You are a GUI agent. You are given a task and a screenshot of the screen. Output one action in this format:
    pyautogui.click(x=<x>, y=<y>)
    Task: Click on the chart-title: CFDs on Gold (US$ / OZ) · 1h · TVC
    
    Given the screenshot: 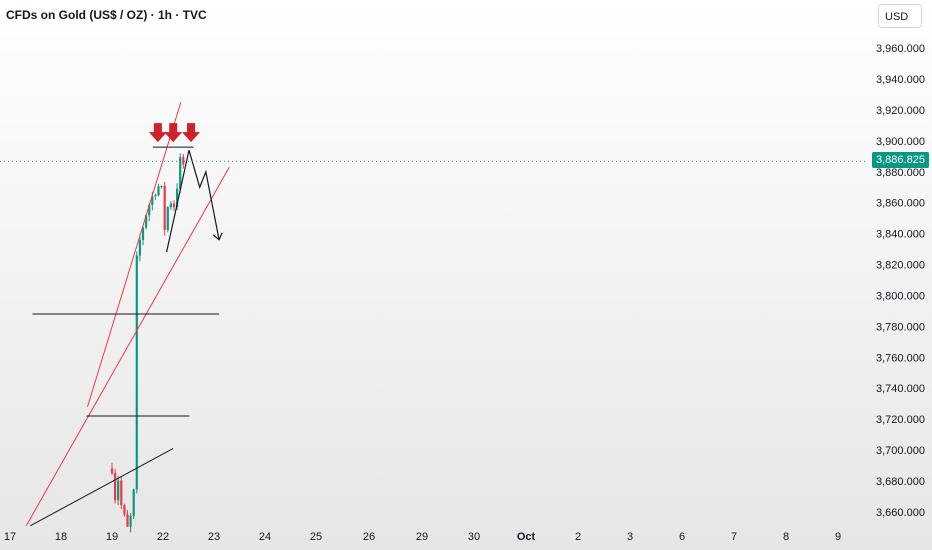 What is the action you would take?
    pyautogui.click(x=106, y=15)
    